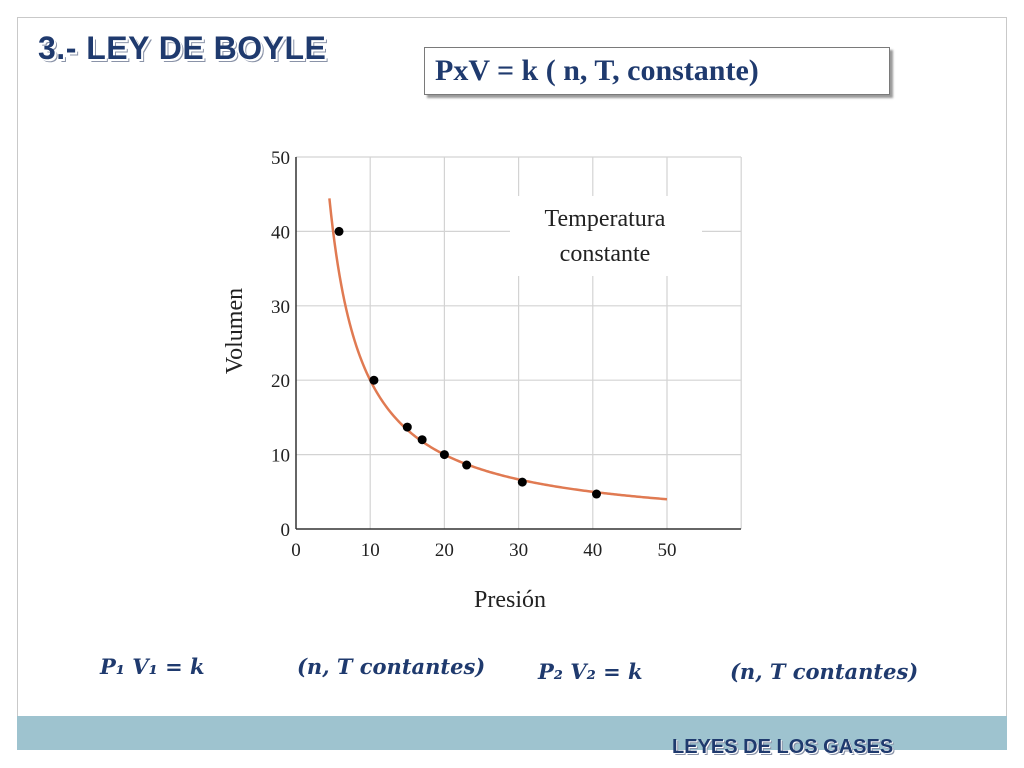 The width and height of the screenshot is (1024, 768). I want to click on footer-band, so click(512, 733).